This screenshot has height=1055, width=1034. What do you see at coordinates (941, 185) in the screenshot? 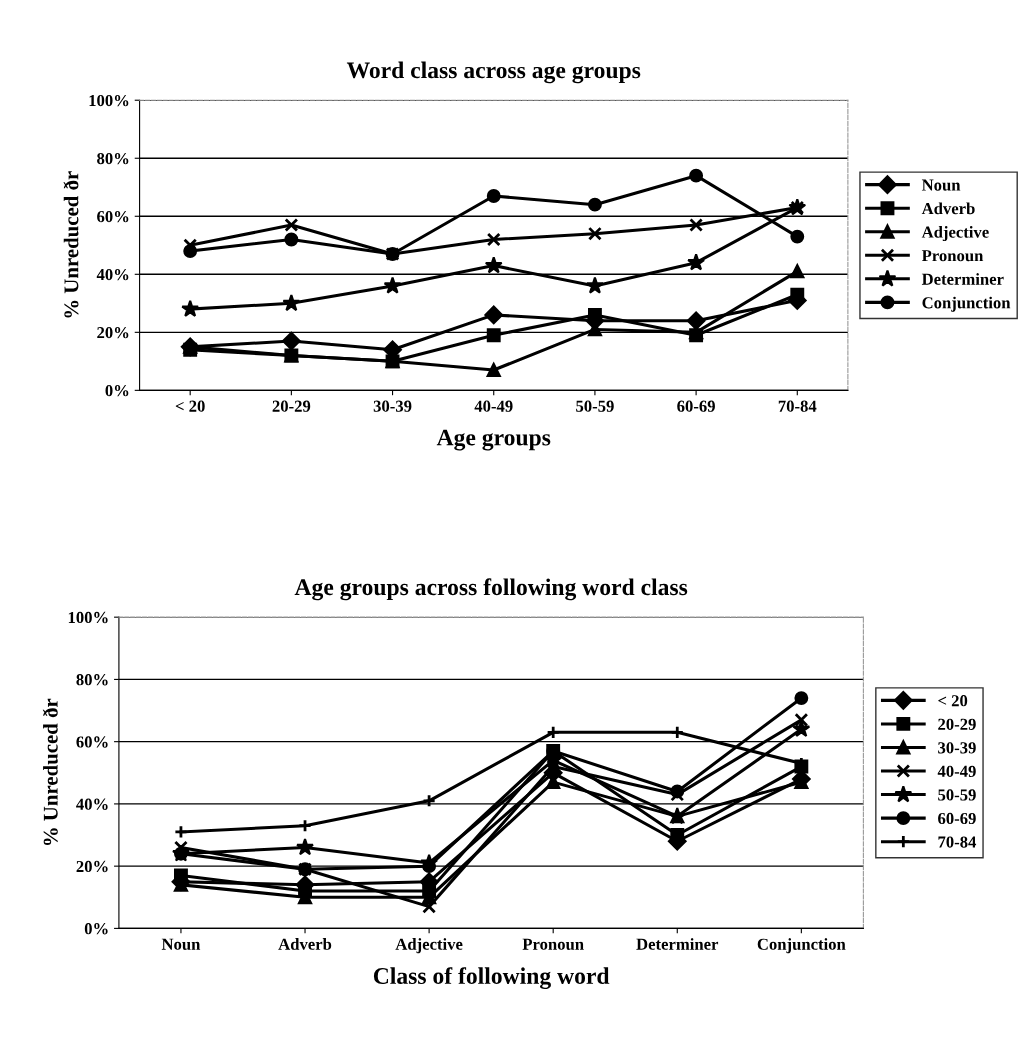
I see `legend-label: Noun` at bounding box center [941, 185].